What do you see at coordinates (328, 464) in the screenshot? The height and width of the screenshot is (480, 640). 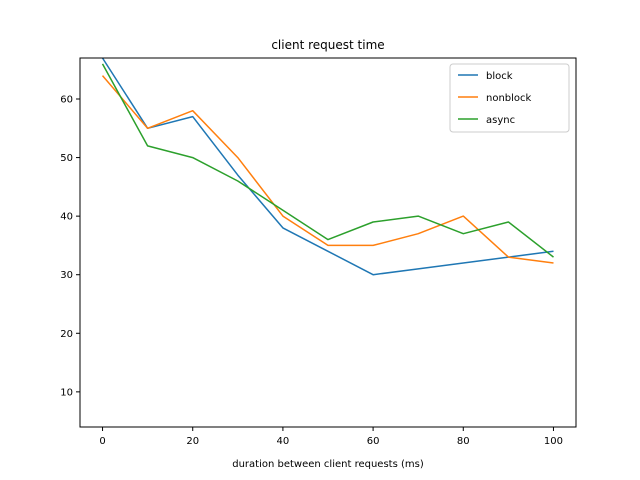 I see `x-axis-label: duration between client requests (ms)` at bounding box center [328, 464].